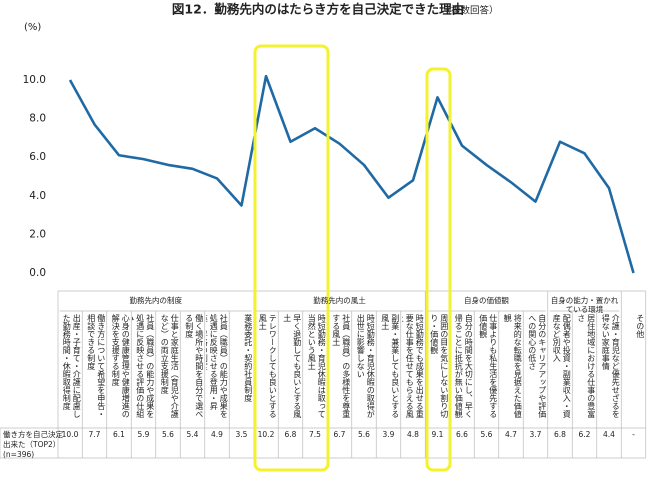 The width and height of the screenshot is (650, 486). What do you see at coordinates (194, 366) in the screenshot?
I see `category-label: 働く場所や時間を自分で選べる制度` at bounding box center [194, 366].